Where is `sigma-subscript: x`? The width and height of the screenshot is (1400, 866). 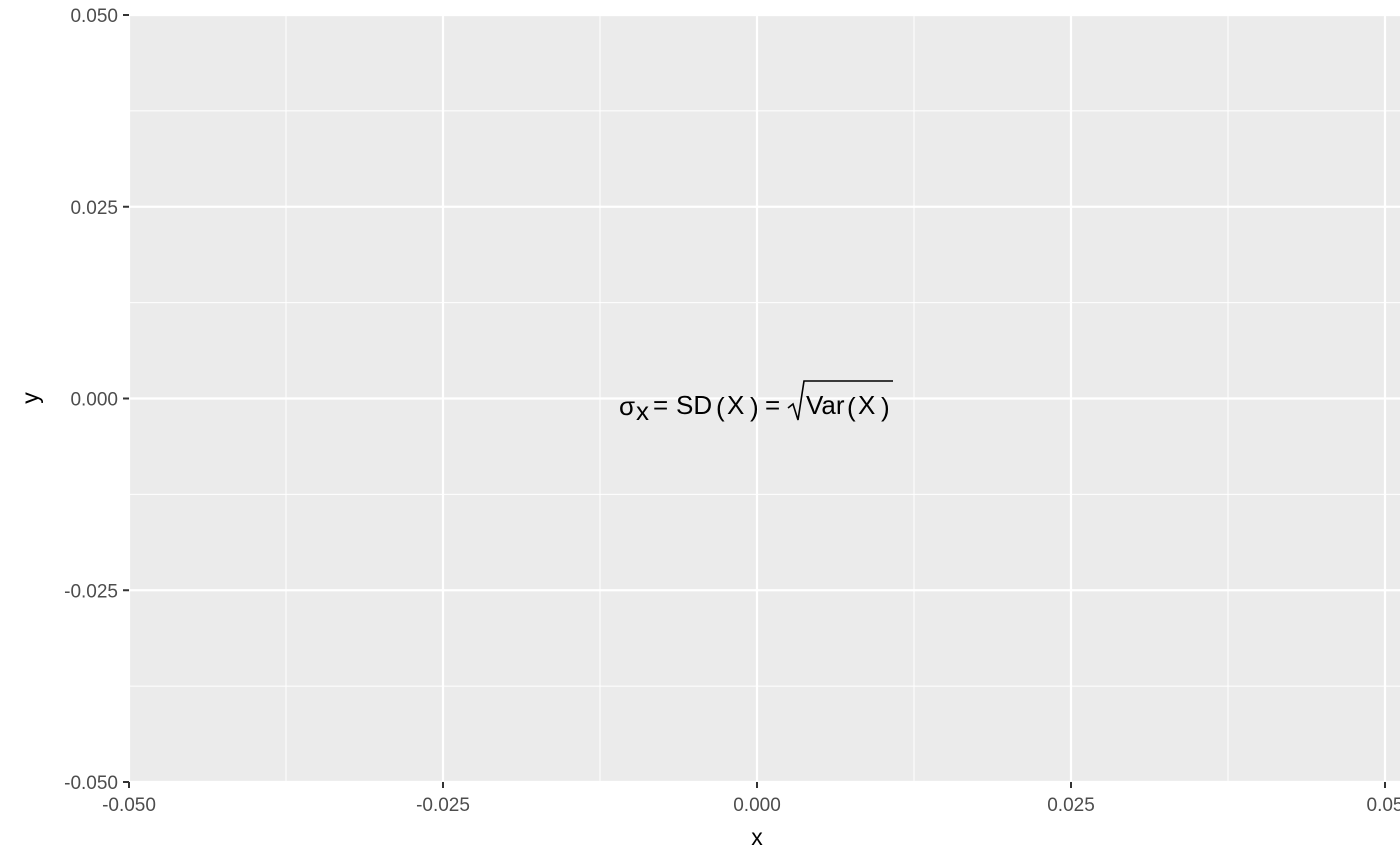
sigma-subscript: x is located at coordinates (642, 411).